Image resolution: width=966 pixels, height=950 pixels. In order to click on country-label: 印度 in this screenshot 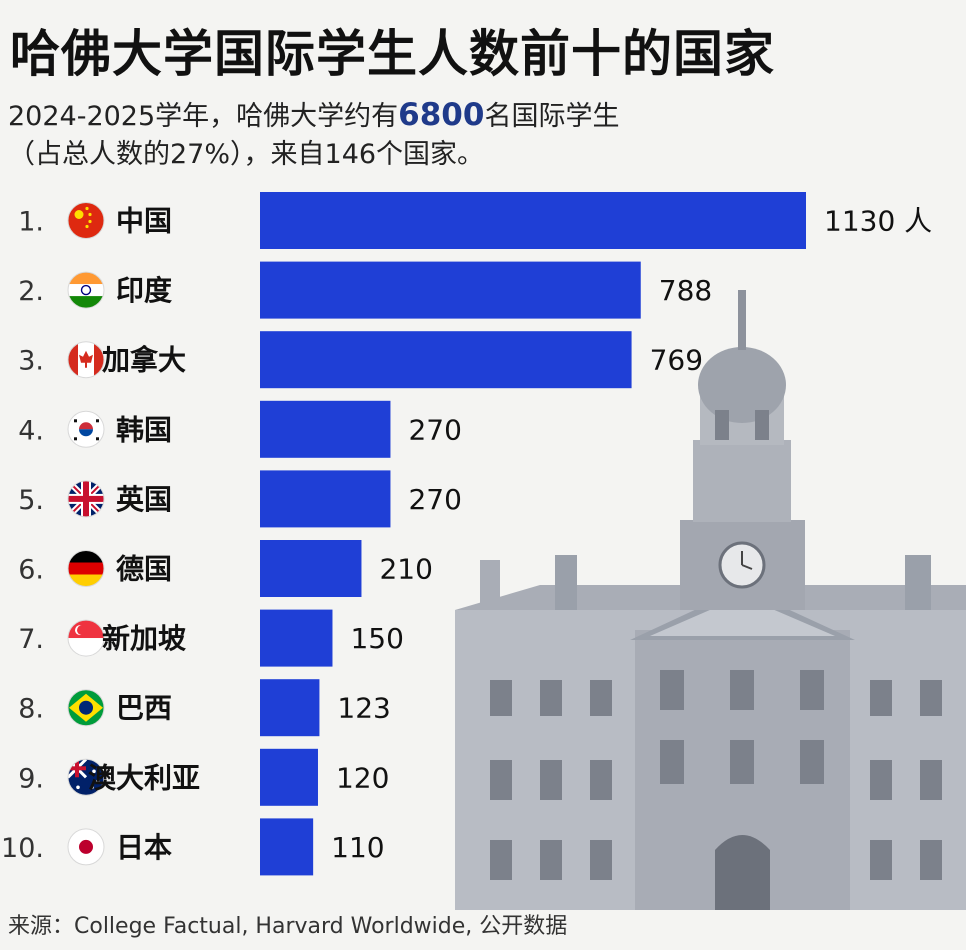, I will do `click(144, 290)`.